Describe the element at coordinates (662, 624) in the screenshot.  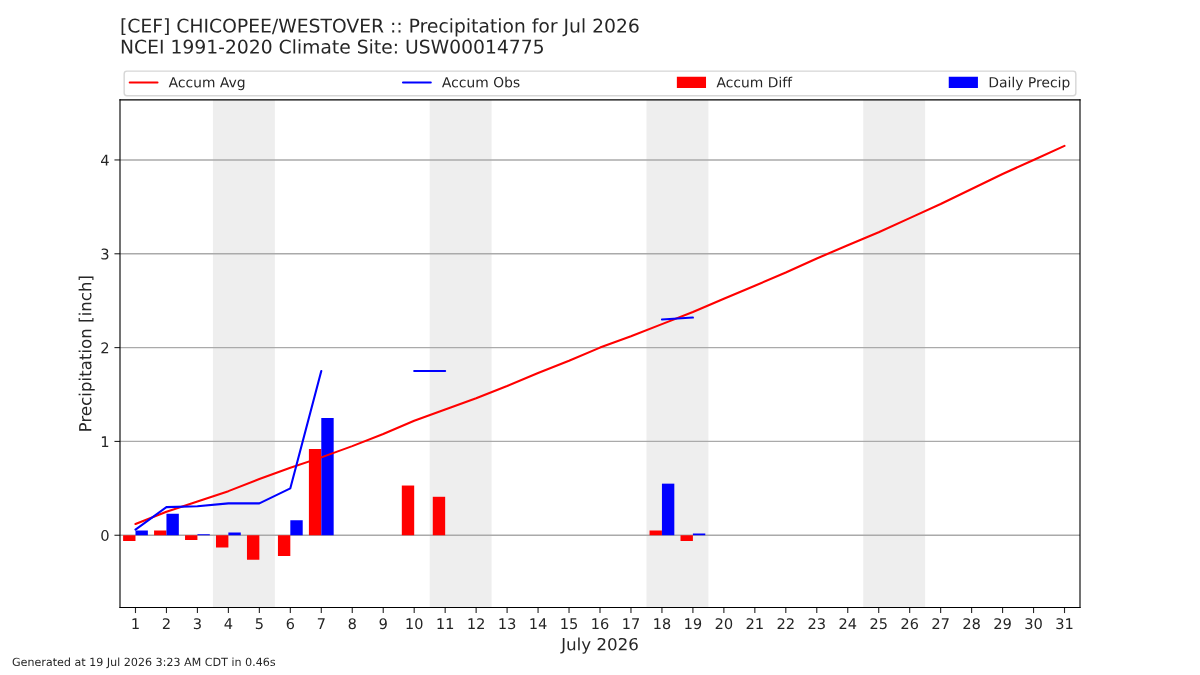
I see `x-tick-label: 18` at that location.